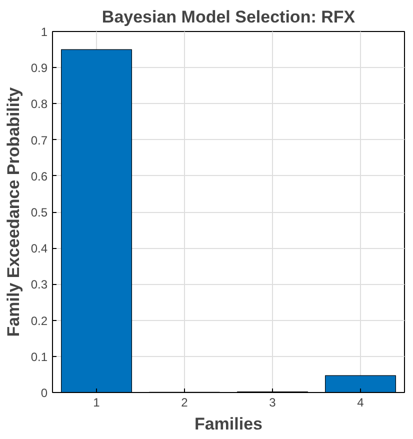 This screenshot has width=413, height=439. Describe the element at coordinates (44, 32) in the screenshot. I see `y-tick-label: 1` at that location.